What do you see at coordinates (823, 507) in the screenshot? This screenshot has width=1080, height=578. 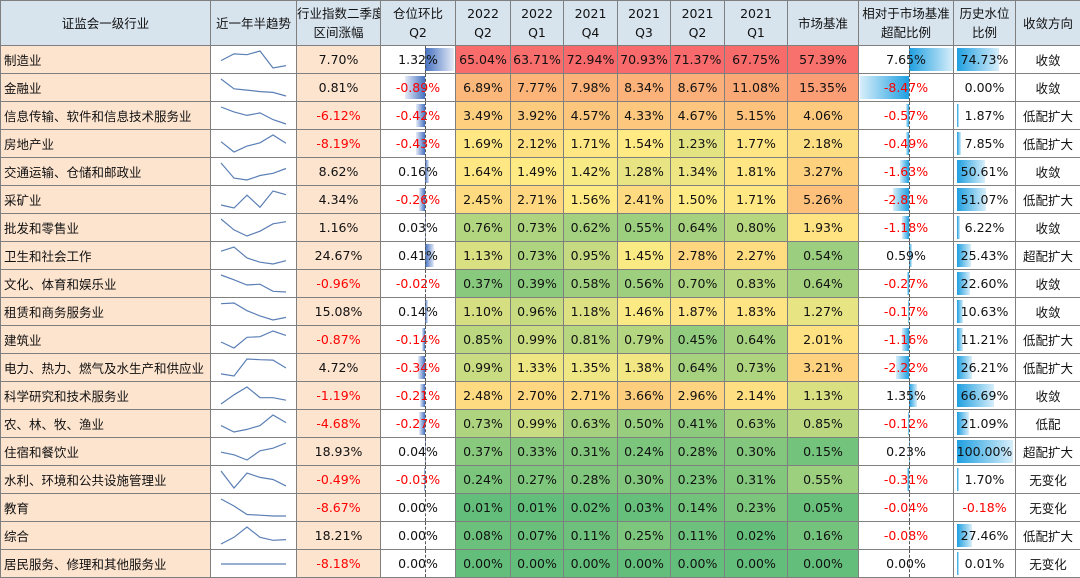 I see `benchmark-weight-value: 0.05%` at bounding box center [823, 507].